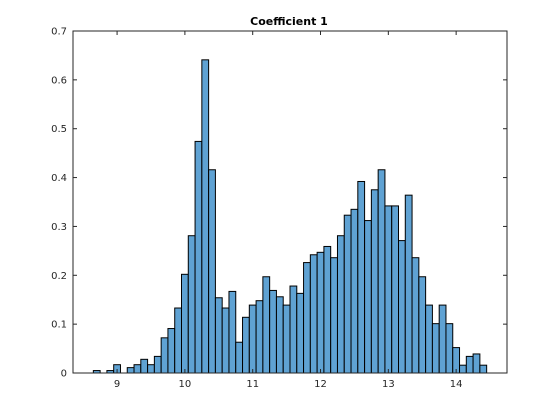 The width and height of the screenshot is (560, 420). What do you see at coordinates (252, 384) in the screenshot?
I see `x-tick-label: 11` at bounding box center [252, 384].